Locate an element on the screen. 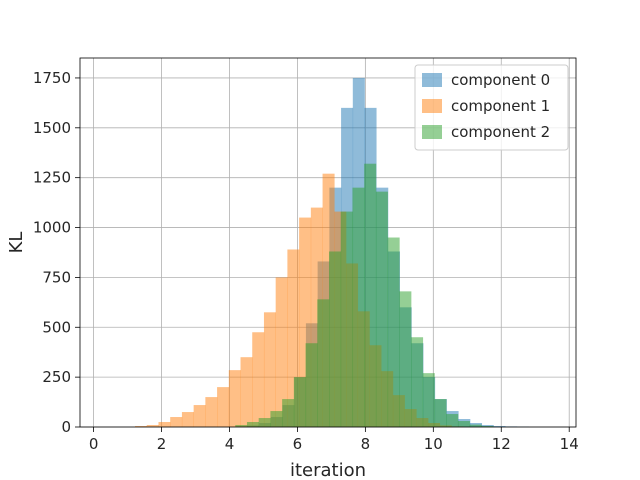  legend-label: component 1 is located at coordinates (500, 106).